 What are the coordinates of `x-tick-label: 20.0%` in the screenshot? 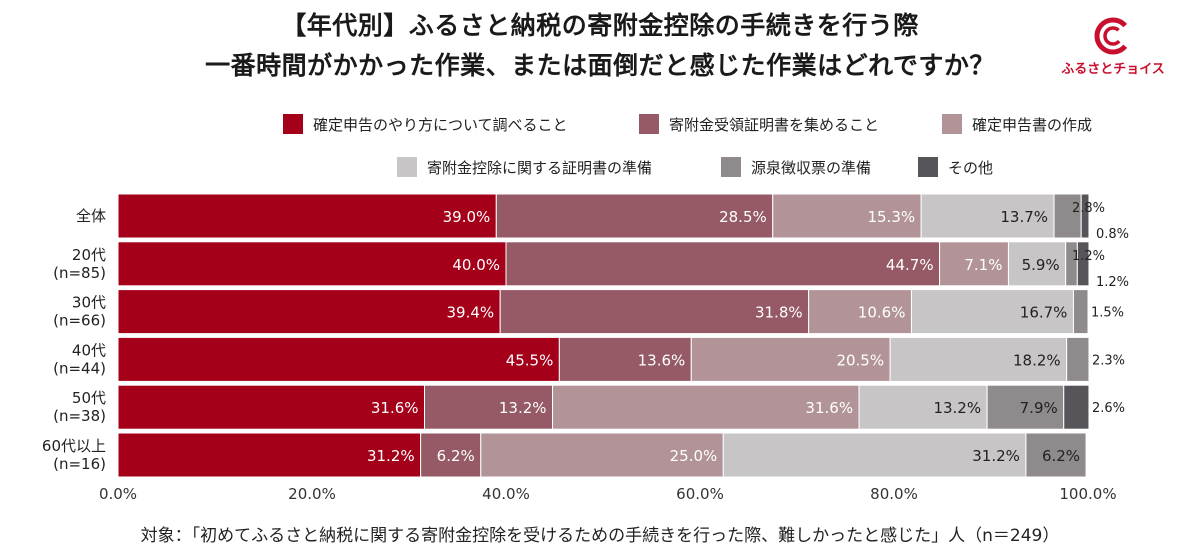 It's located at (312, 494).